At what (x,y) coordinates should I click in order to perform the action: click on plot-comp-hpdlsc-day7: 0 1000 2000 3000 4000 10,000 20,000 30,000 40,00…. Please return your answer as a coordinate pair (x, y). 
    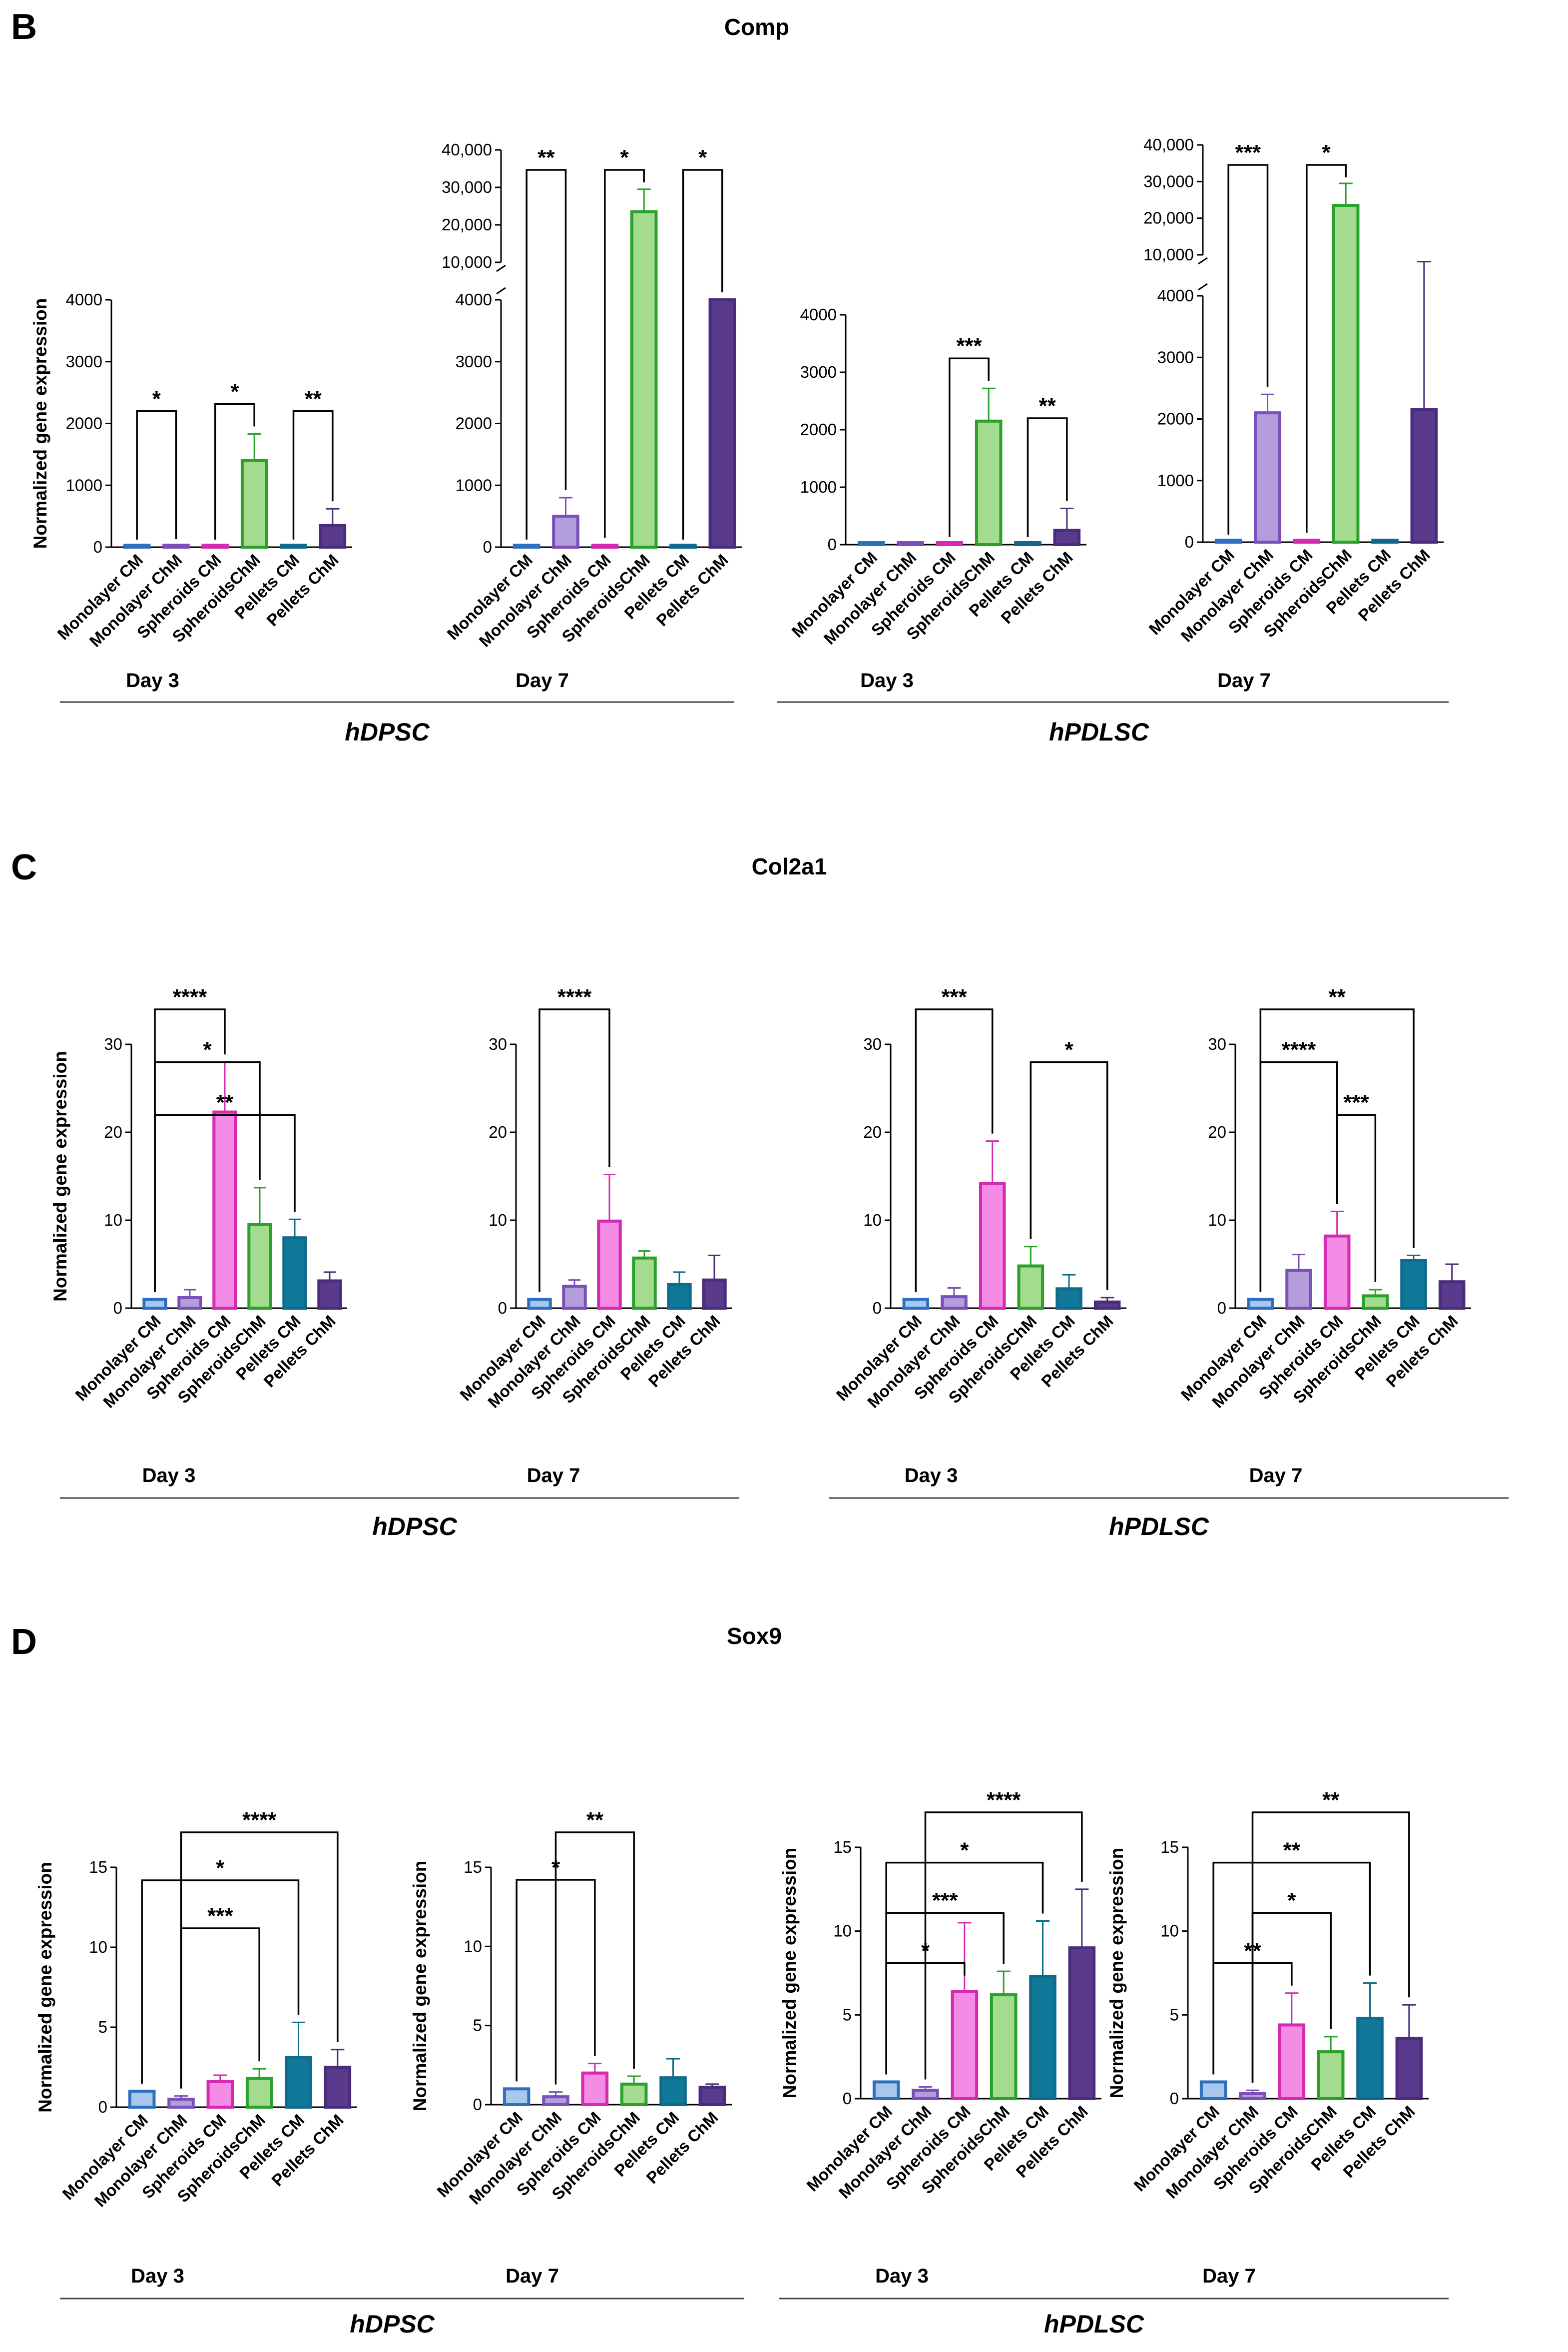
    Looking at the image, I should click on (1293, 391).